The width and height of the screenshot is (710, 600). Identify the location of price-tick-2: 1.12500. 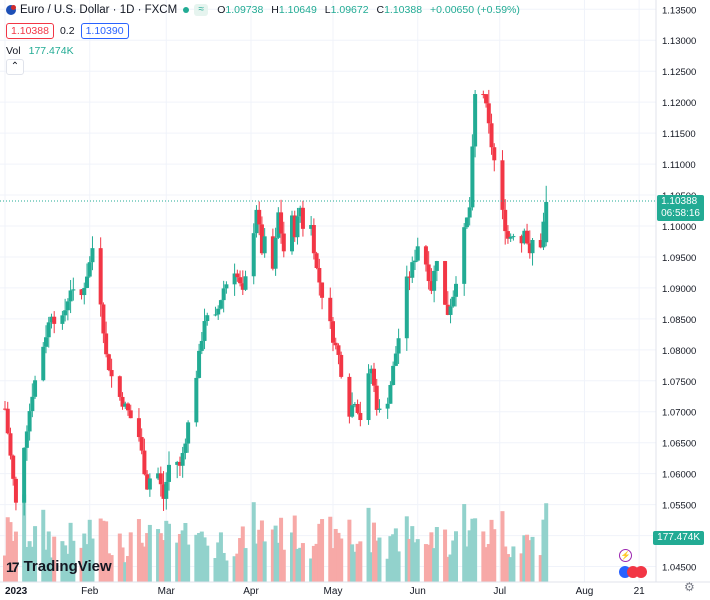
(679, 72).